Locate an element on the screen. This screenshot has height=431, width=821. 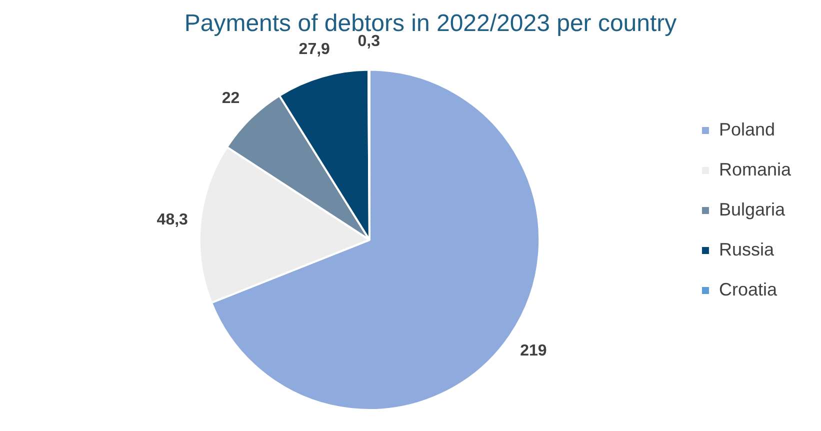
legend-label: Croatia is located at coordinates (748, 289).